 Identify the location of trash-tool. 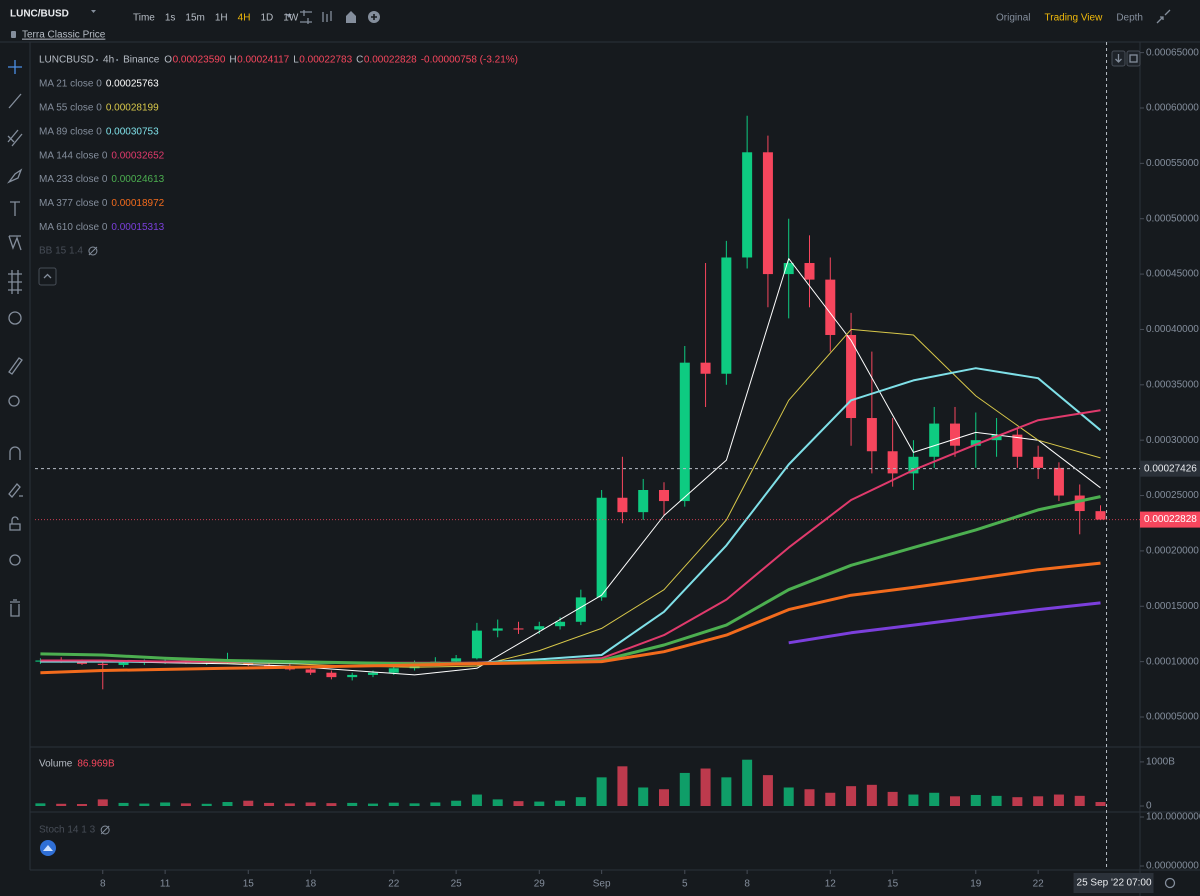
(15, 608).